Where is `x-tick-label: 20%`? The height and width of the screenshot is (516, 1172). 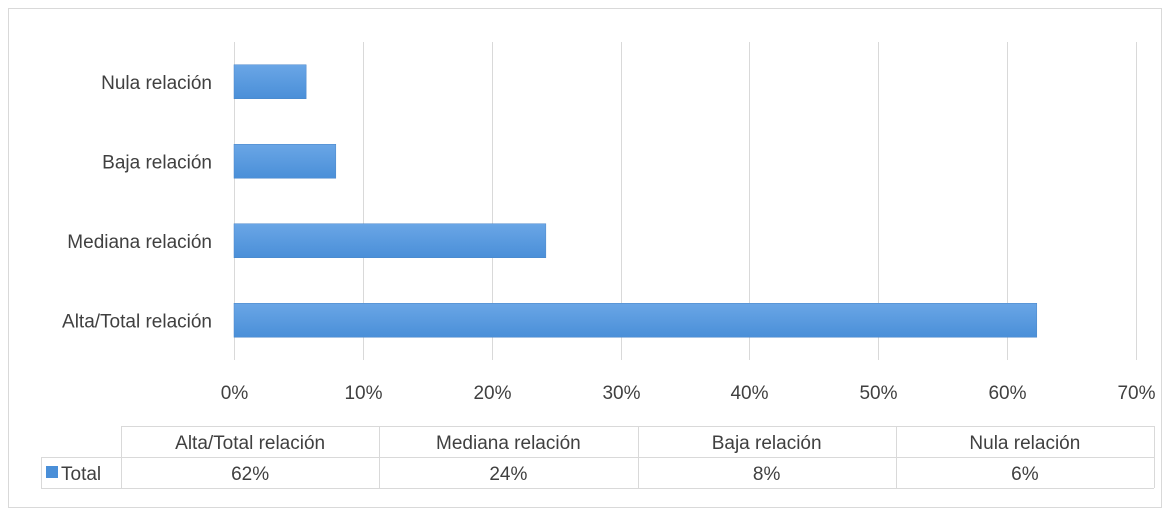 x-tick-label: 20% is located at coordinates (492, 393).